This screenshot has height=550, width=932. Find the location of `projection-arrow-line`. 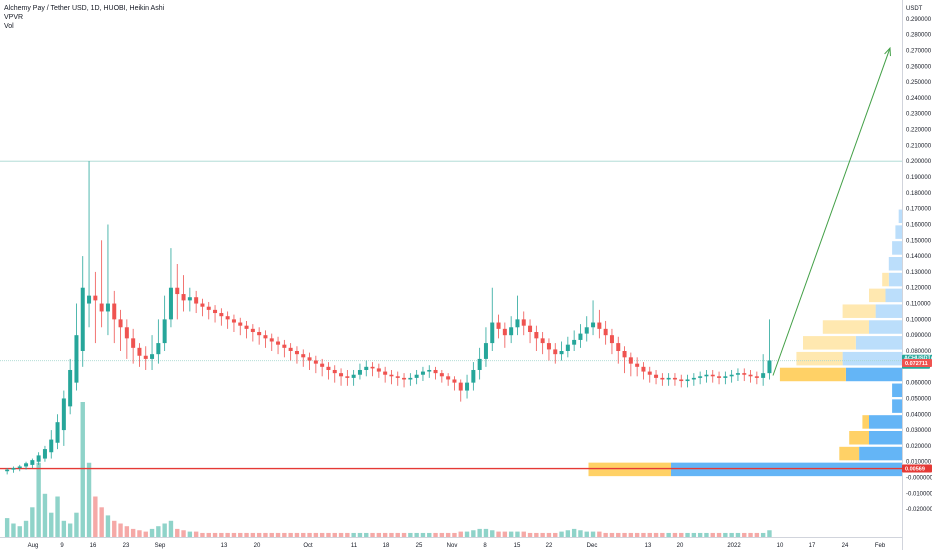

projection-arrow-line is located at coordinates (831, 211).